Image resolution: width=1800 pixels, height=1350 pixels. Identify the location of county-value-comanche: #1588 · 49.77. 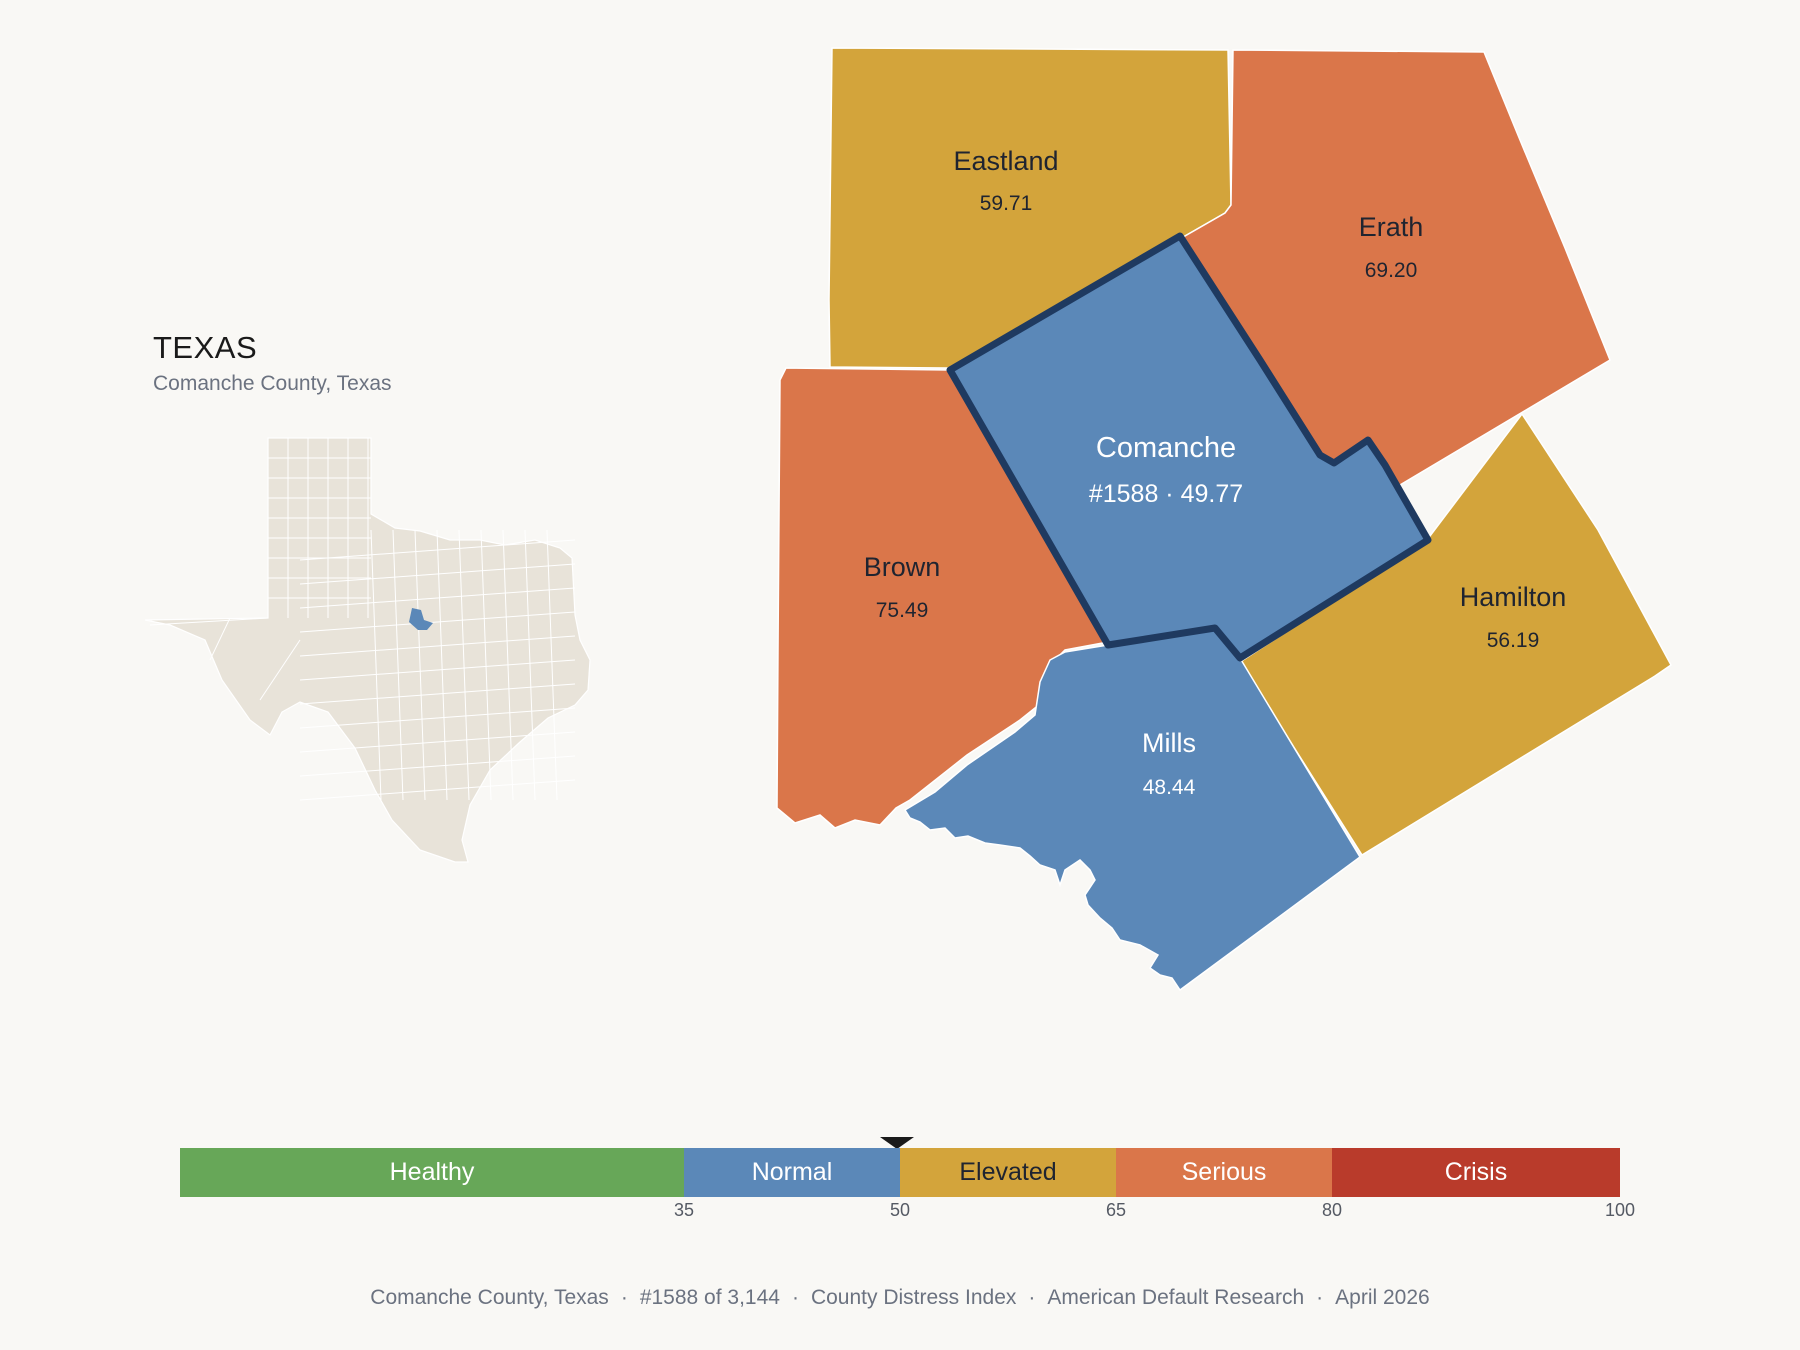
(1166, 494).